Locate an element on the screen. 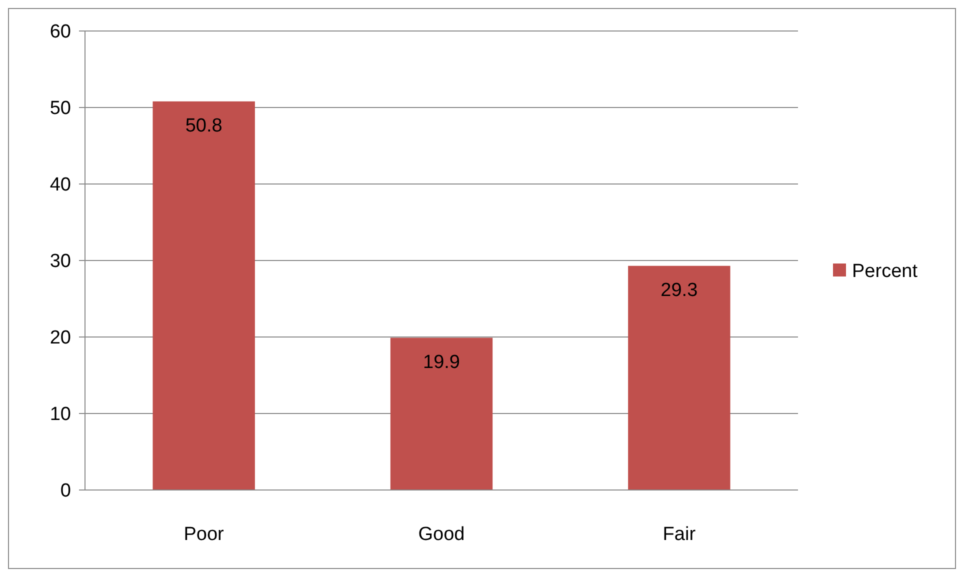 The height and width of the screenshot is (577, 964). x-tick-label: Fair is located at coordinates (679, 534).